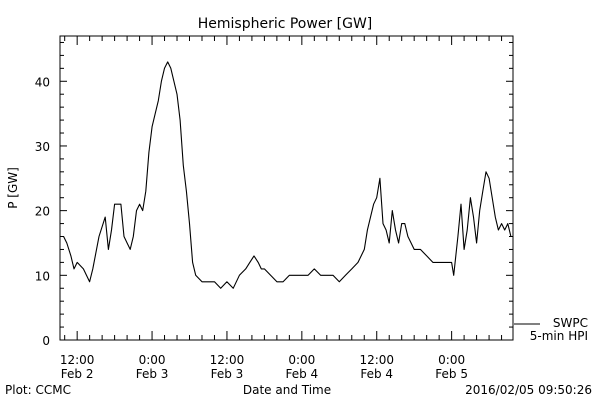  What do you see at coordinates (285, 24) in the screenshot?
I see `chart-title: Hemispheric Power [GW]` at bounding box center [285, 24].